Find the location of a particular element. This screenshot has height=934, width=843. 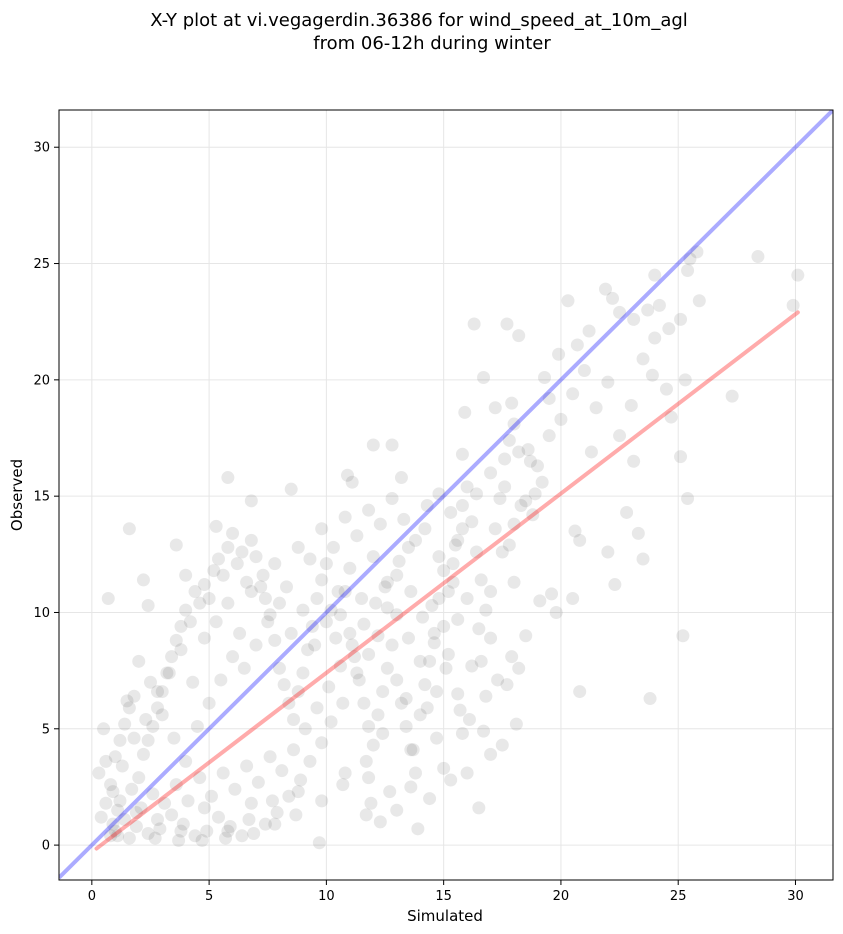

y-tick-label: 0 is located at coordinates (46, 846).